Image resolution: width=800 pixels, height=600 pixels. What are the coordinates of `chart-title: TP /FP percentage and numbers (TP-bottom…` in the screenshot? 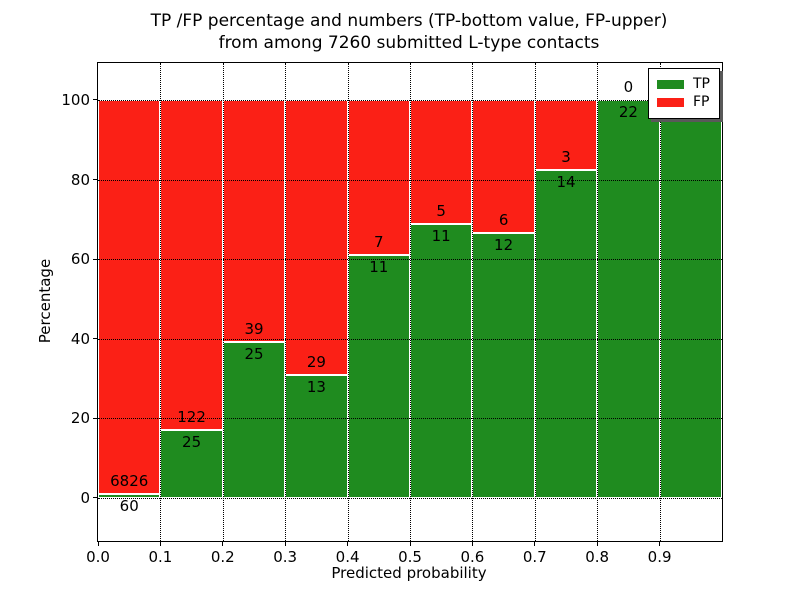 It's located at (409, 32).